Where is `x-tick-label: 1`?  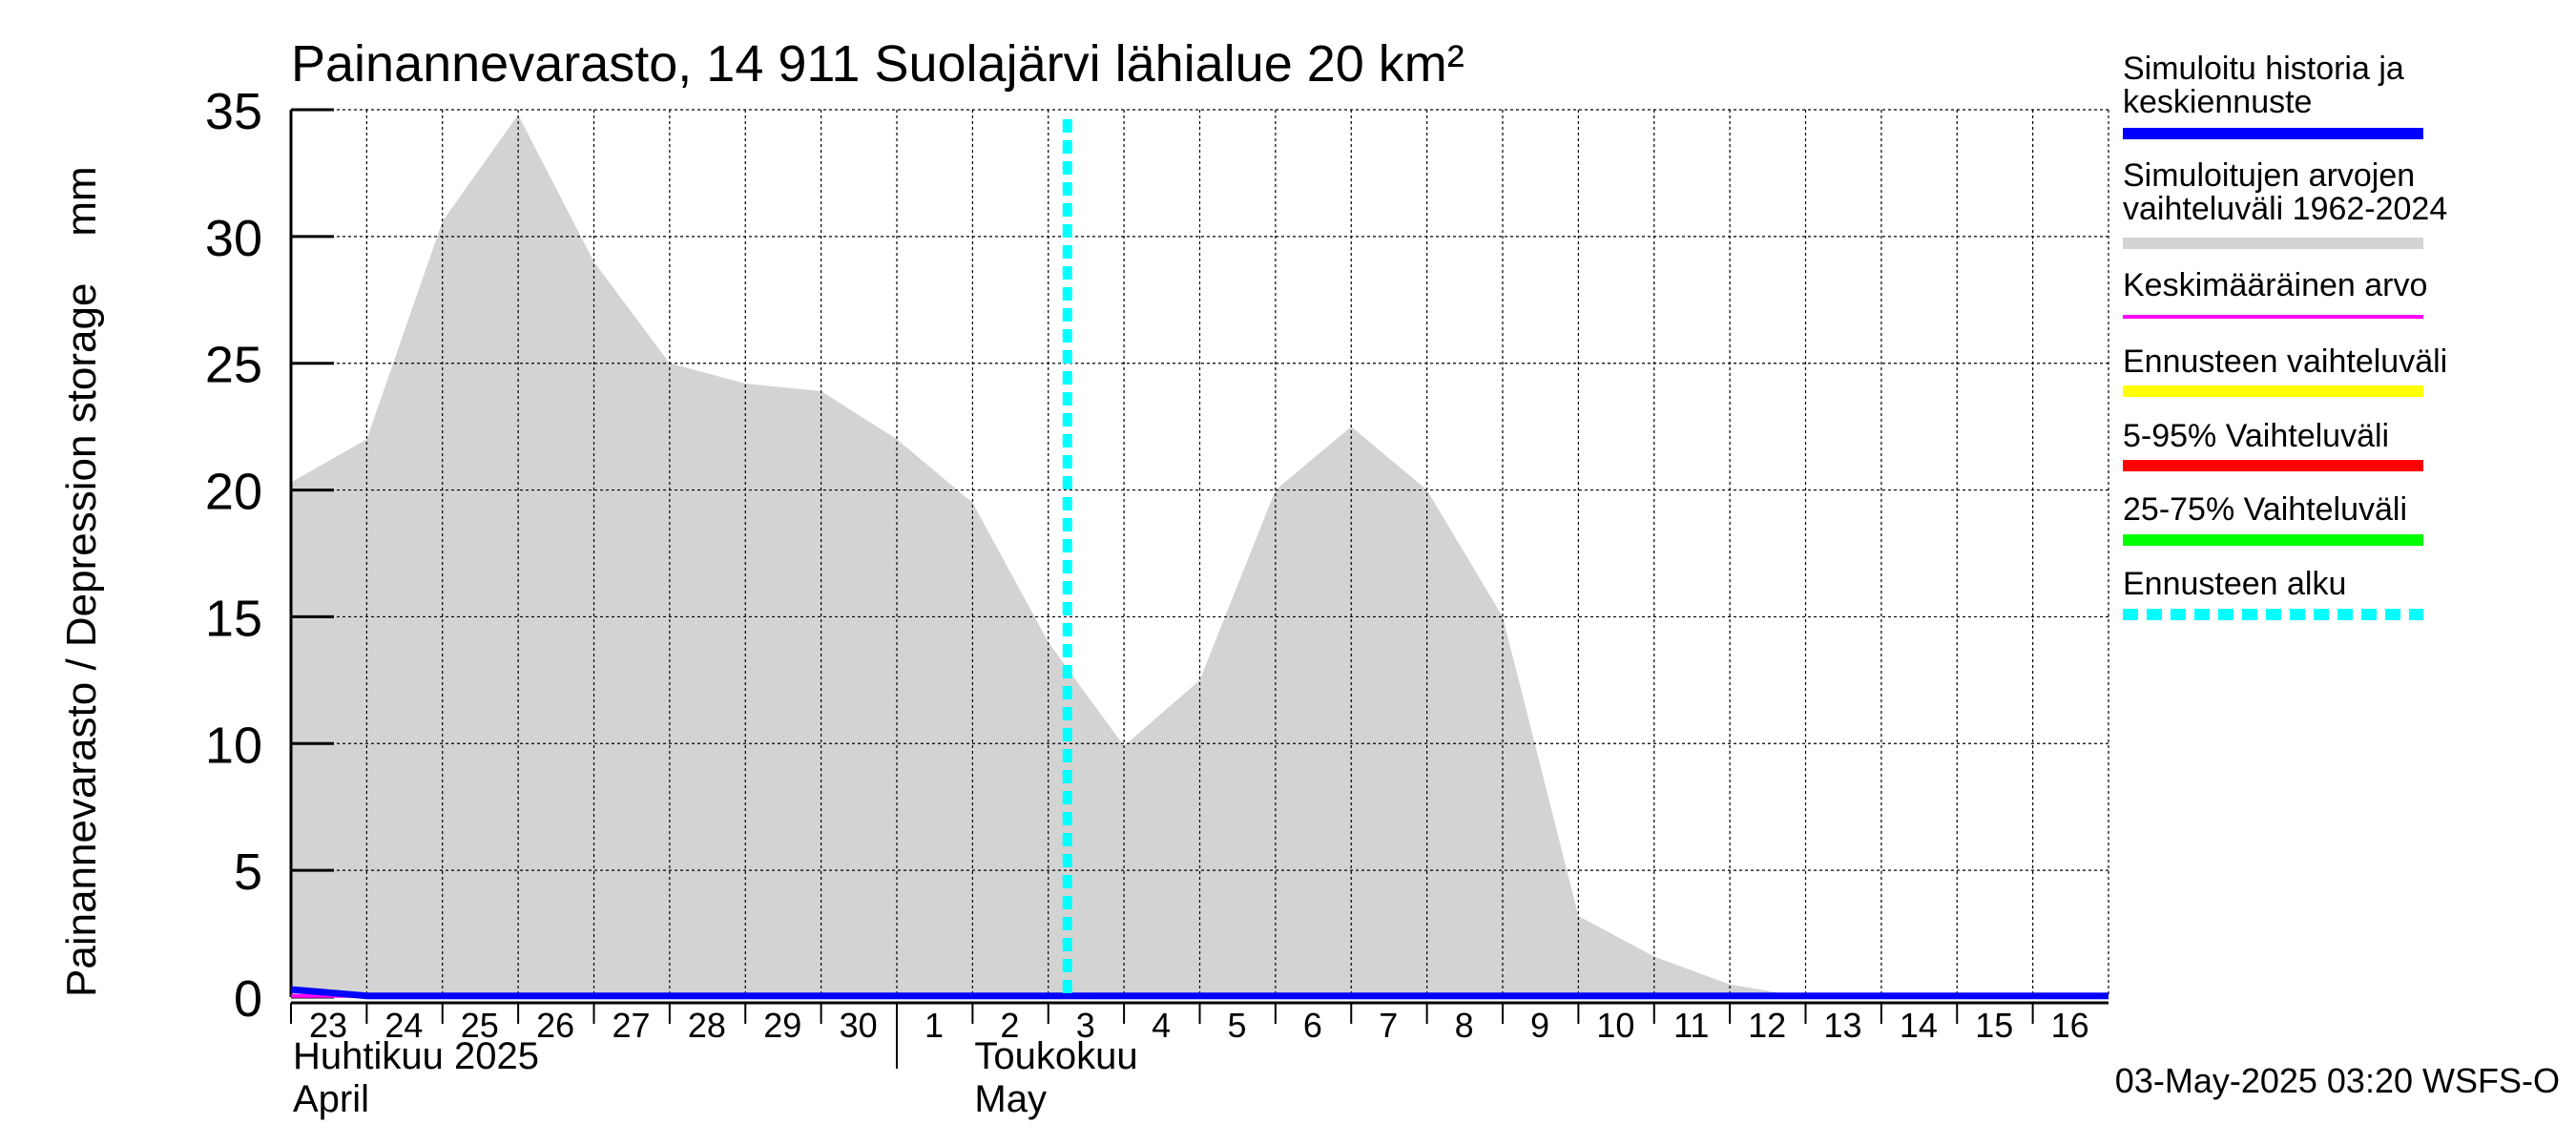
x-tick-label: 1 is located at coordinates (934, 1025).